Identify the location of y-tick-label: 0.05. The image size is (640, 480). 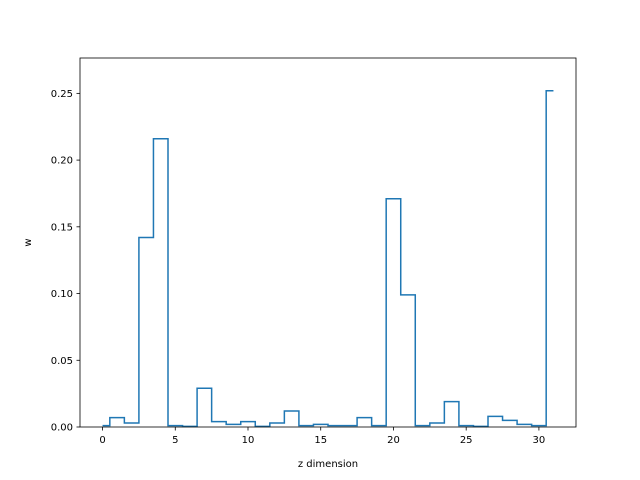
(62, 361).